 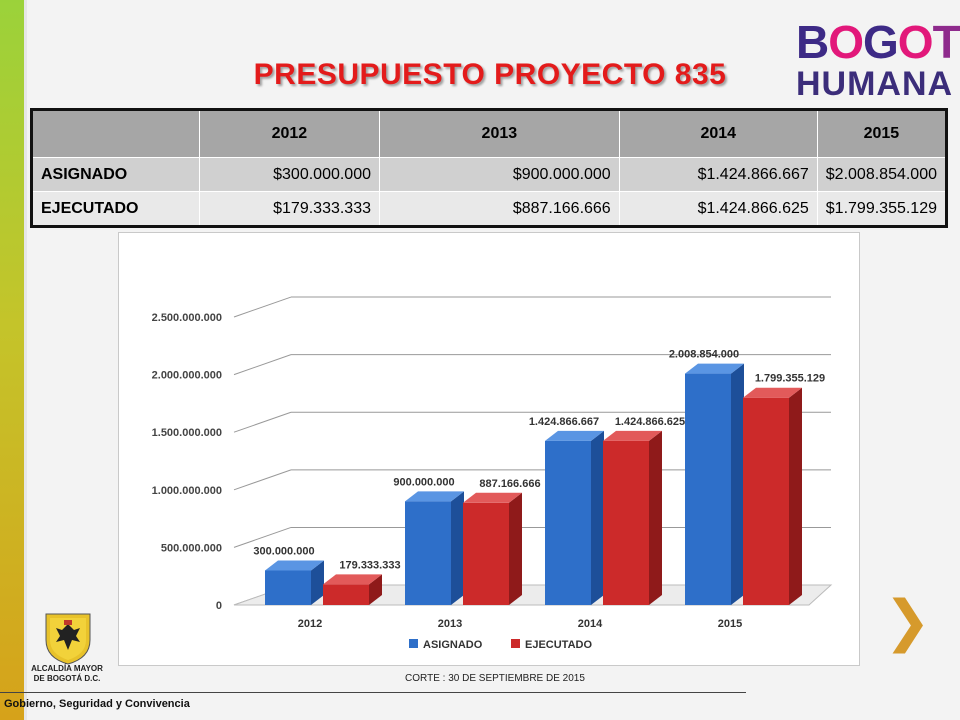 What do you see at coordinates (67, 678) in the screenshot?
I see `alcaldia-line2: DE BOGOTÁ D.C.` at bounding box center [67, 678].